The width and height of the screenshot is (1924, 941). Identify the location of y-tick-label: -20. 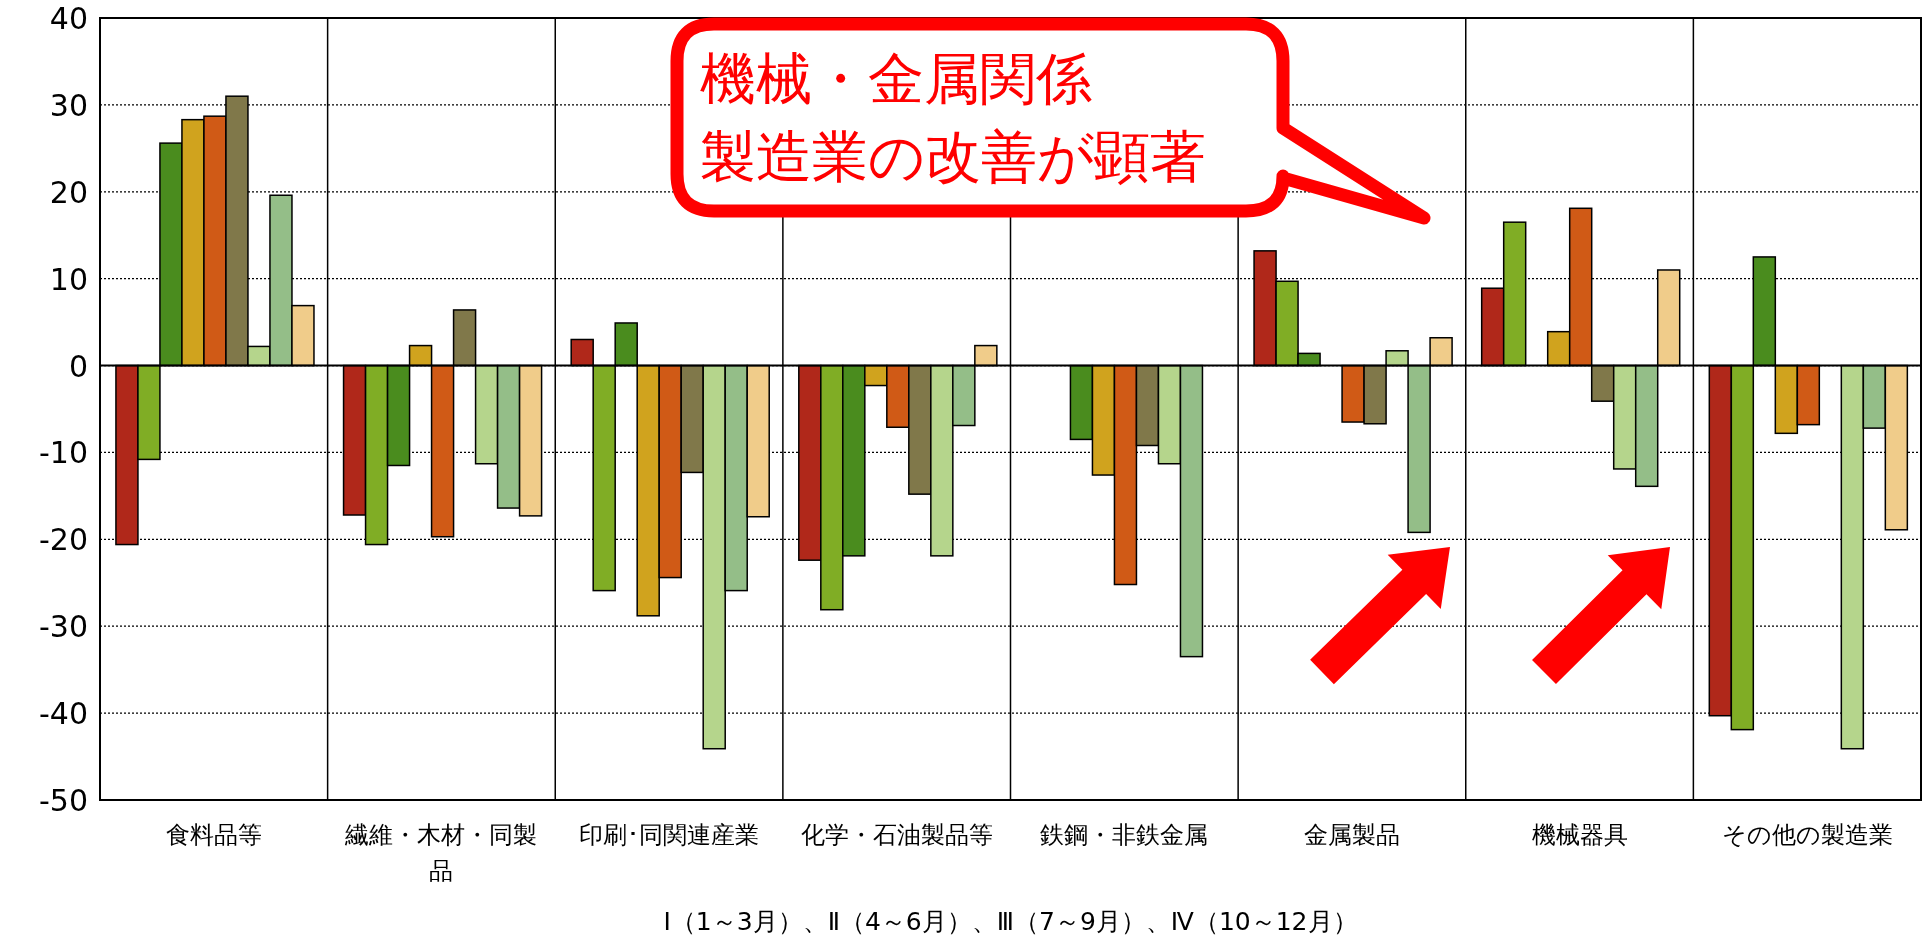
(63, 540).